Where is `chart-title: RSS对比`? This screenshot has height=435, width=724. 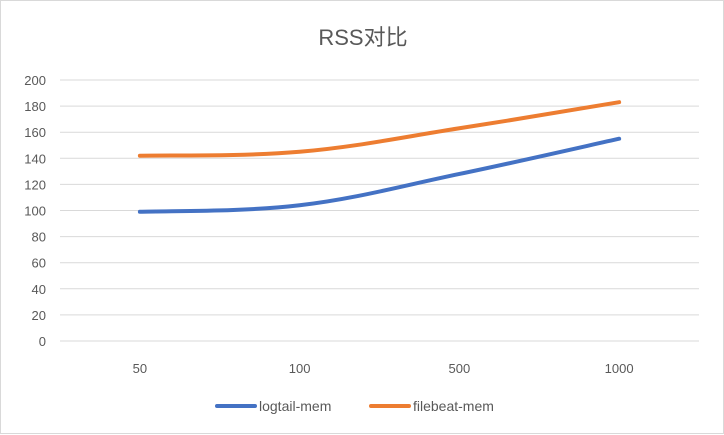 chart-title: RSS对比 is located at coordinates (362, 37).